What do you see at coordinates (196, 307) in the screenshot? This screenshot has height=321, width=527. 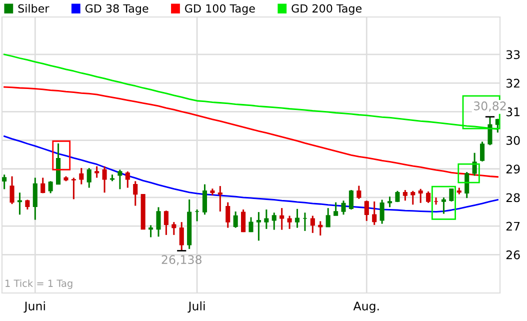 I see `x-tick-label: Juli` at bounding box center [196, 307].